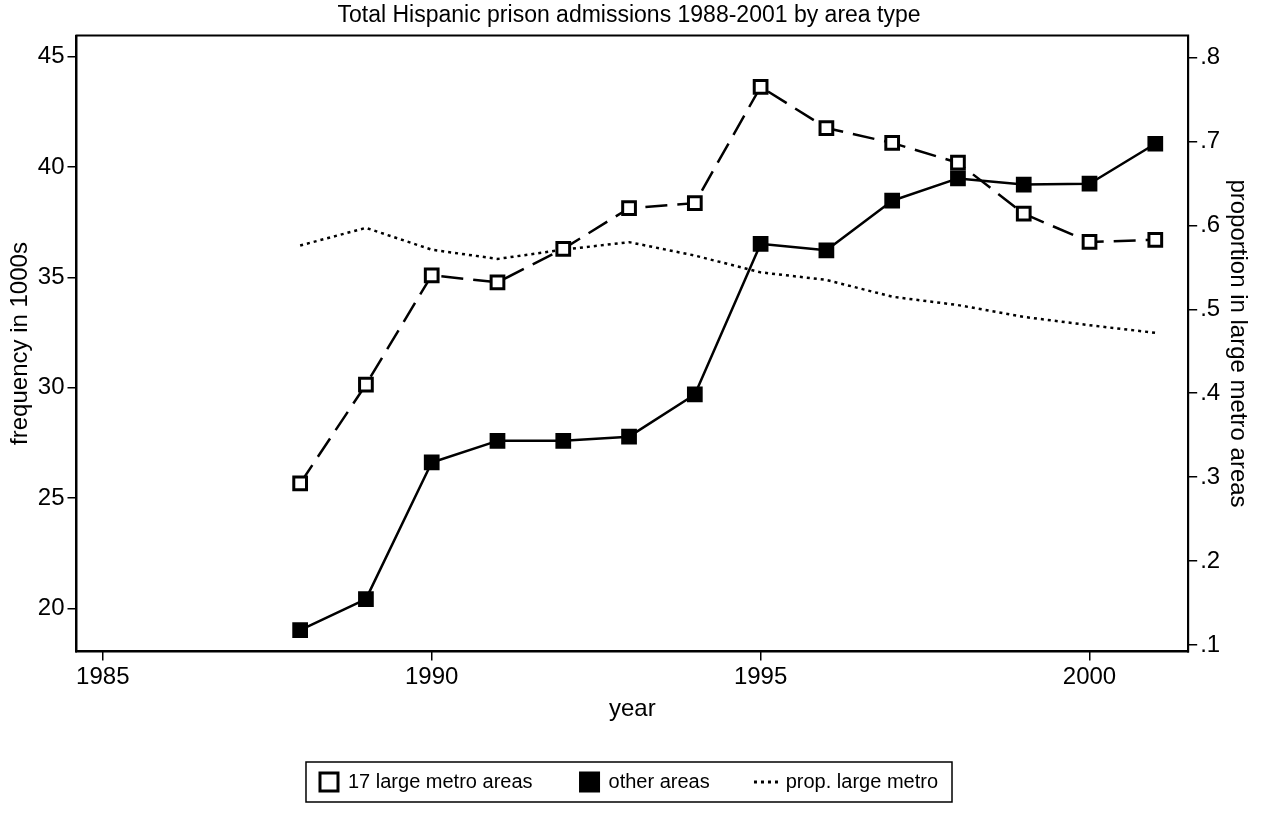 This screenshot has height=814, width=1264. What do you see at coordinates (1239, 343) in the screenshot?
I see `y2-axis-title: proportion in large metro areas` at bounding box center [1239, 343].